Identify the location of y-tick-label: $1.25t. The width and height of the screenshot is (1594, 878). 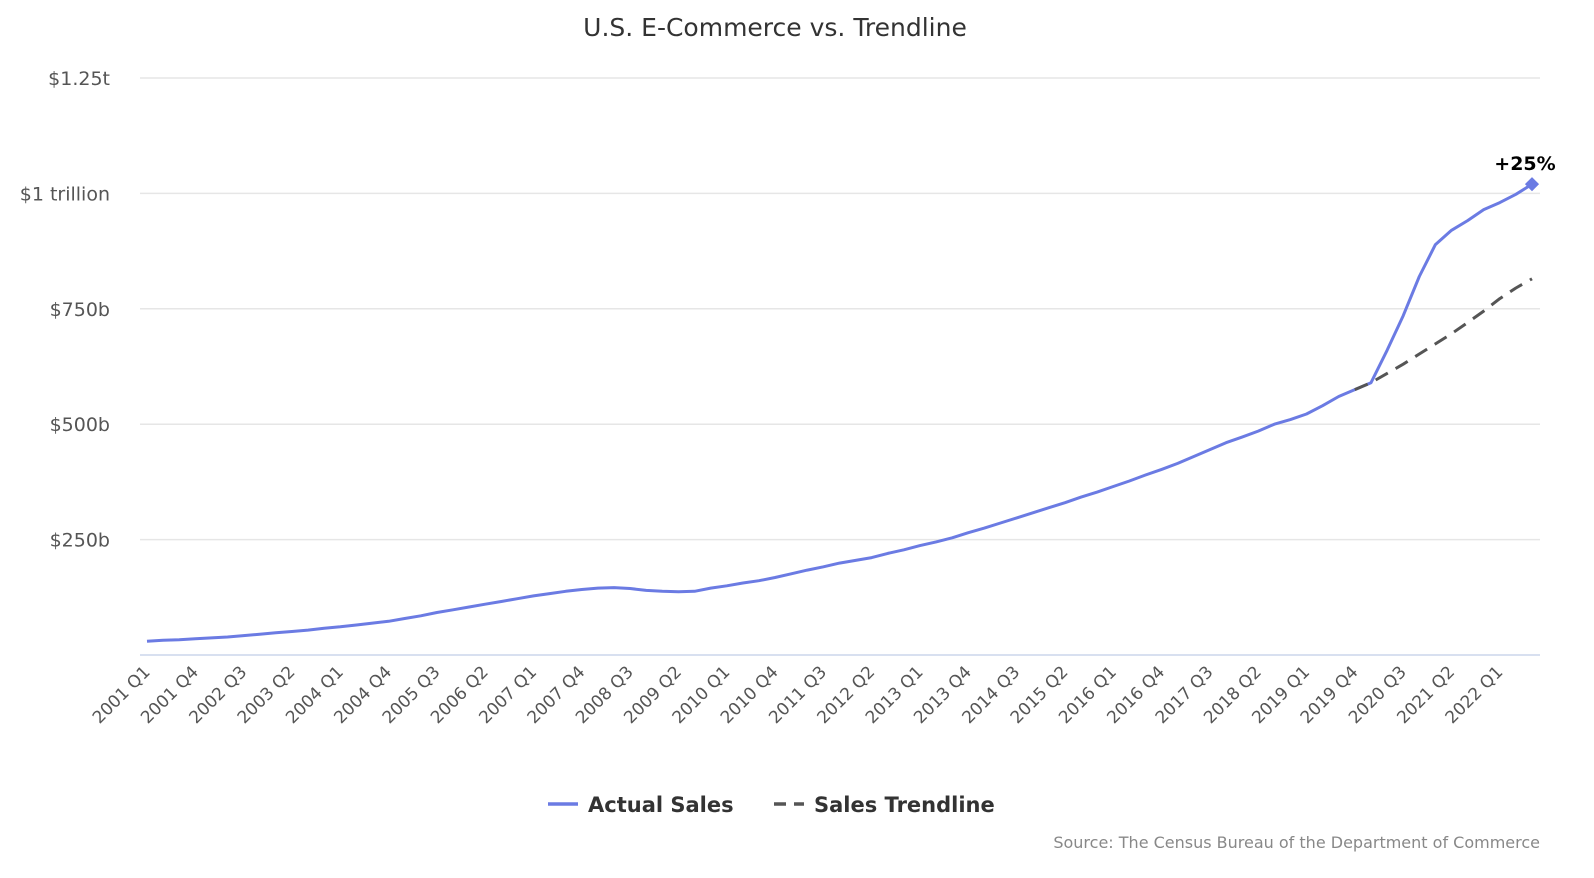
(79, 79).